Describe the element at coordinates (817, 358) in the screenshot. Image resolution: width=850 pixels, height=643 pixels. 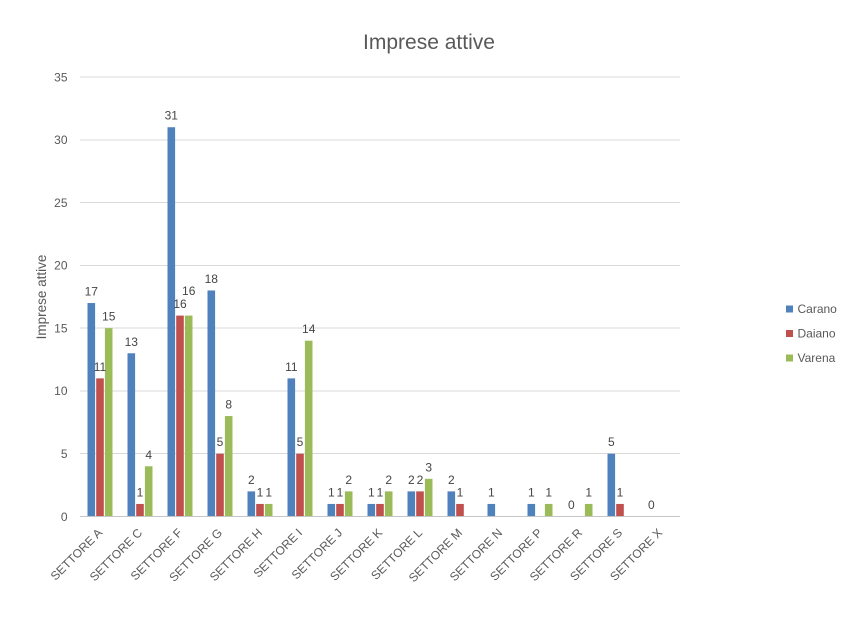
I see `svg-text: Varena` at that location.